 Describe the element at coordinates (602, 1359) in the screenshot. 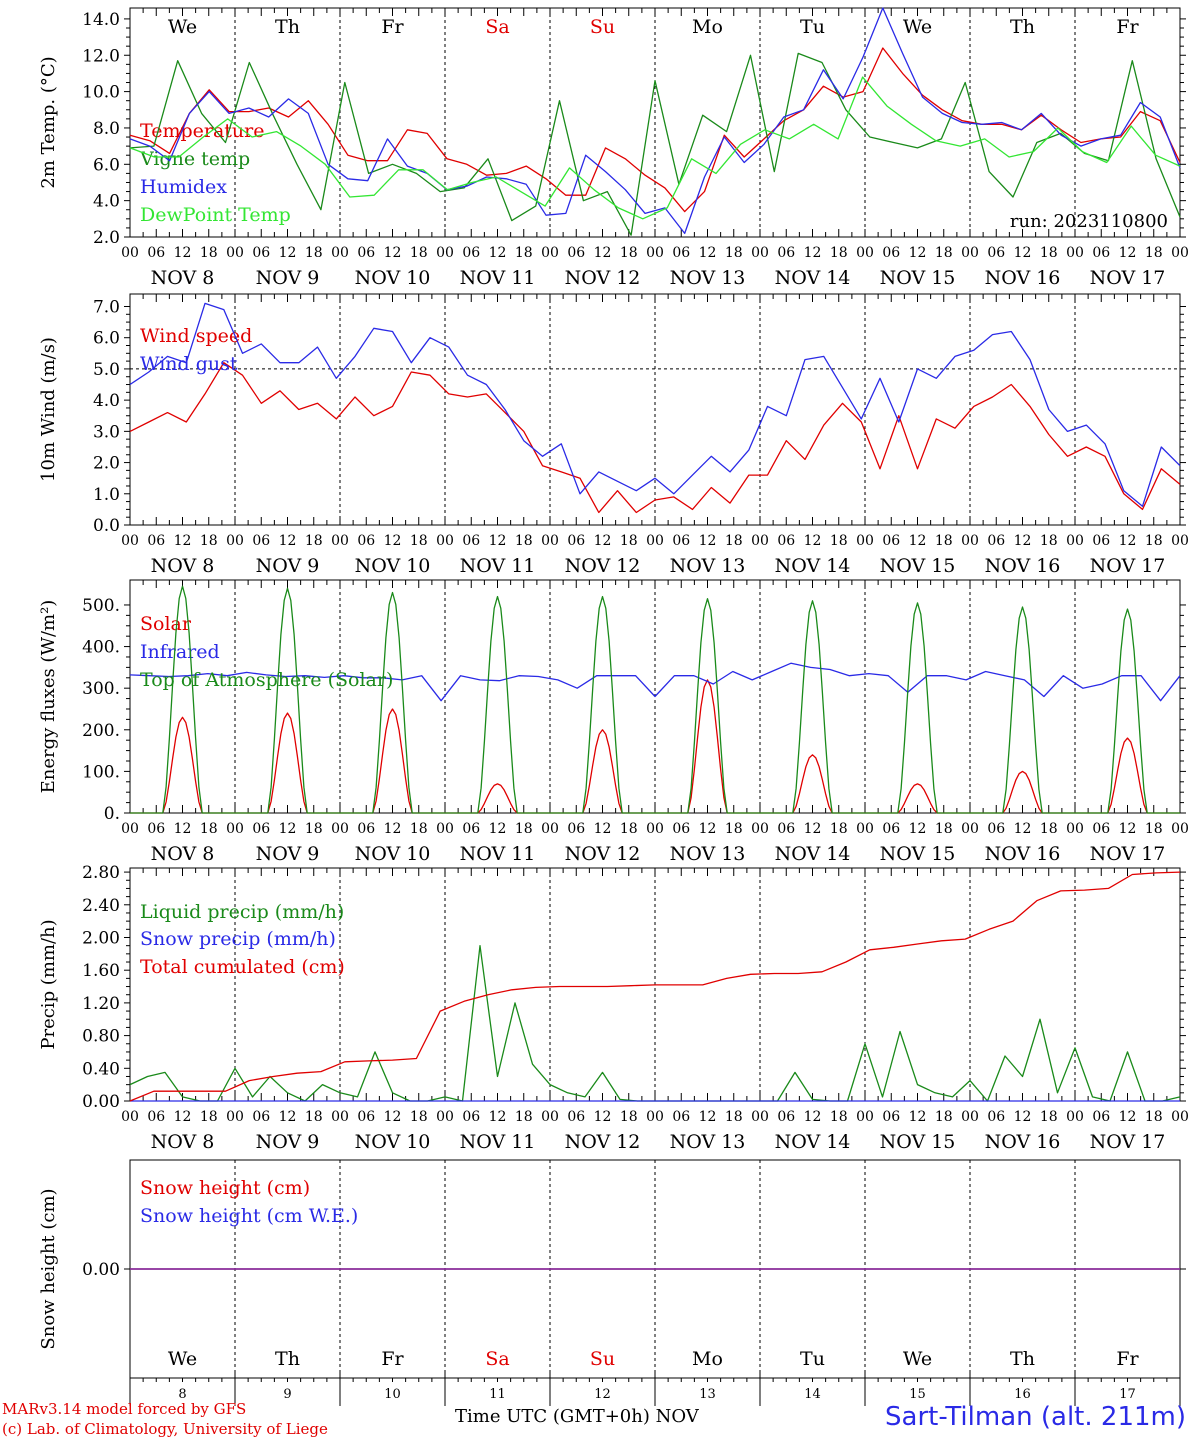

I see `weekday-label-bottom: Su` at that location.